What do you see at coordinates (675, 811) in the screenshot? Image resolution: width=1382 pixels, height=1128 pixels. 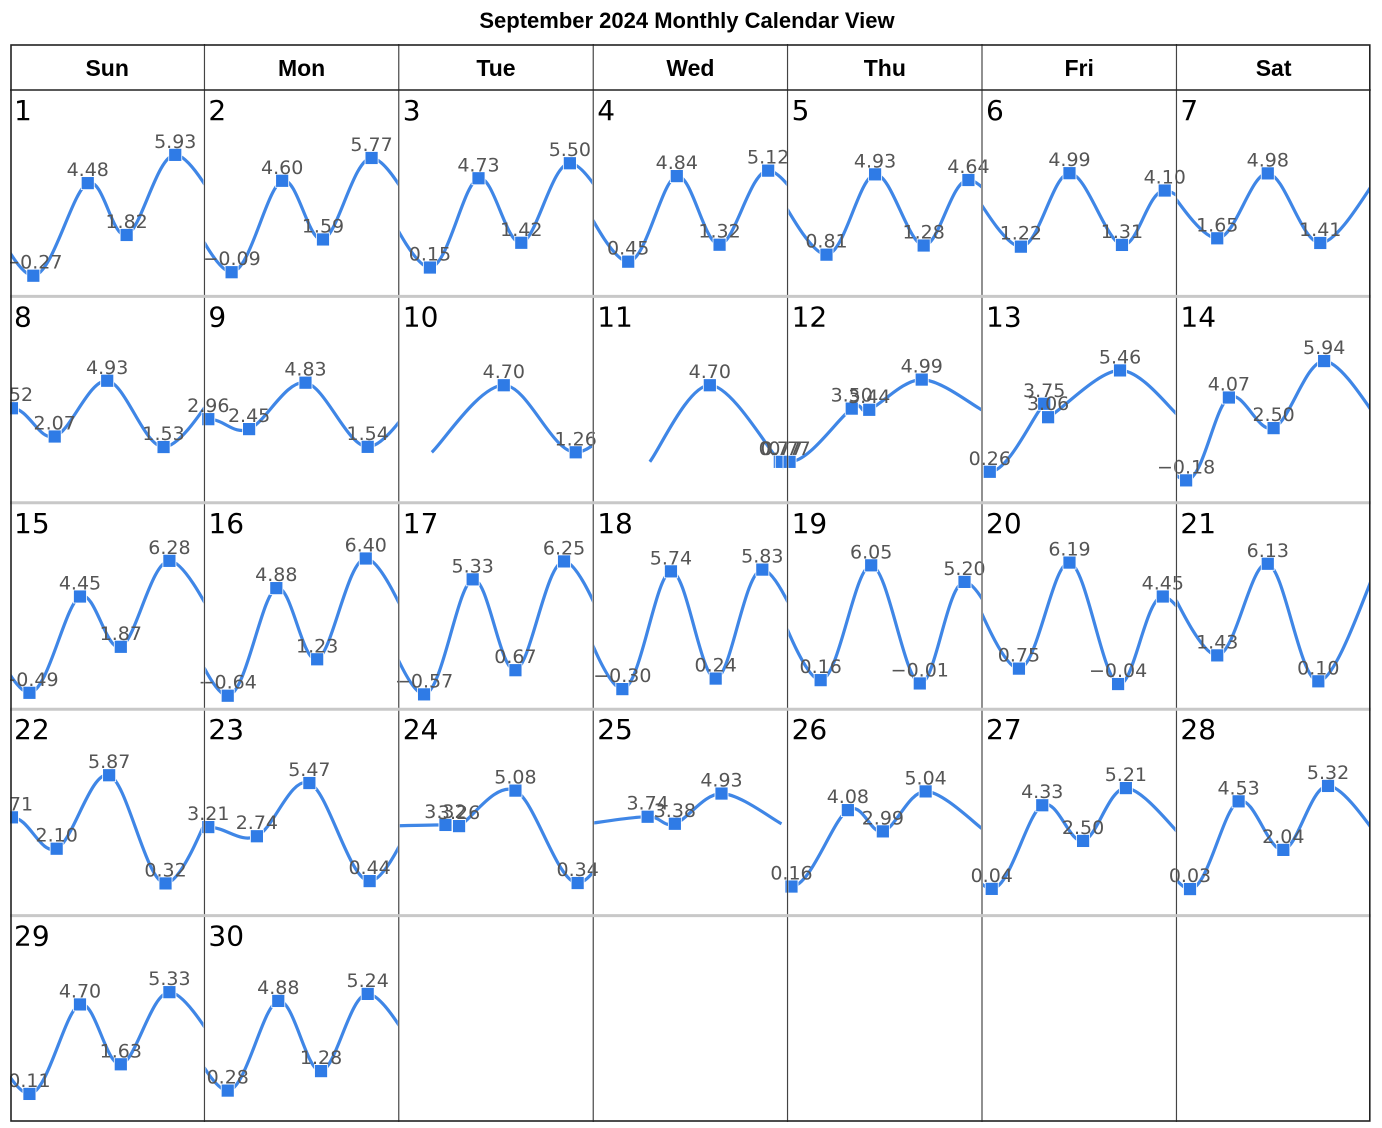 I see `tide-point-label: 3.38` at bounding box center [675, 811].